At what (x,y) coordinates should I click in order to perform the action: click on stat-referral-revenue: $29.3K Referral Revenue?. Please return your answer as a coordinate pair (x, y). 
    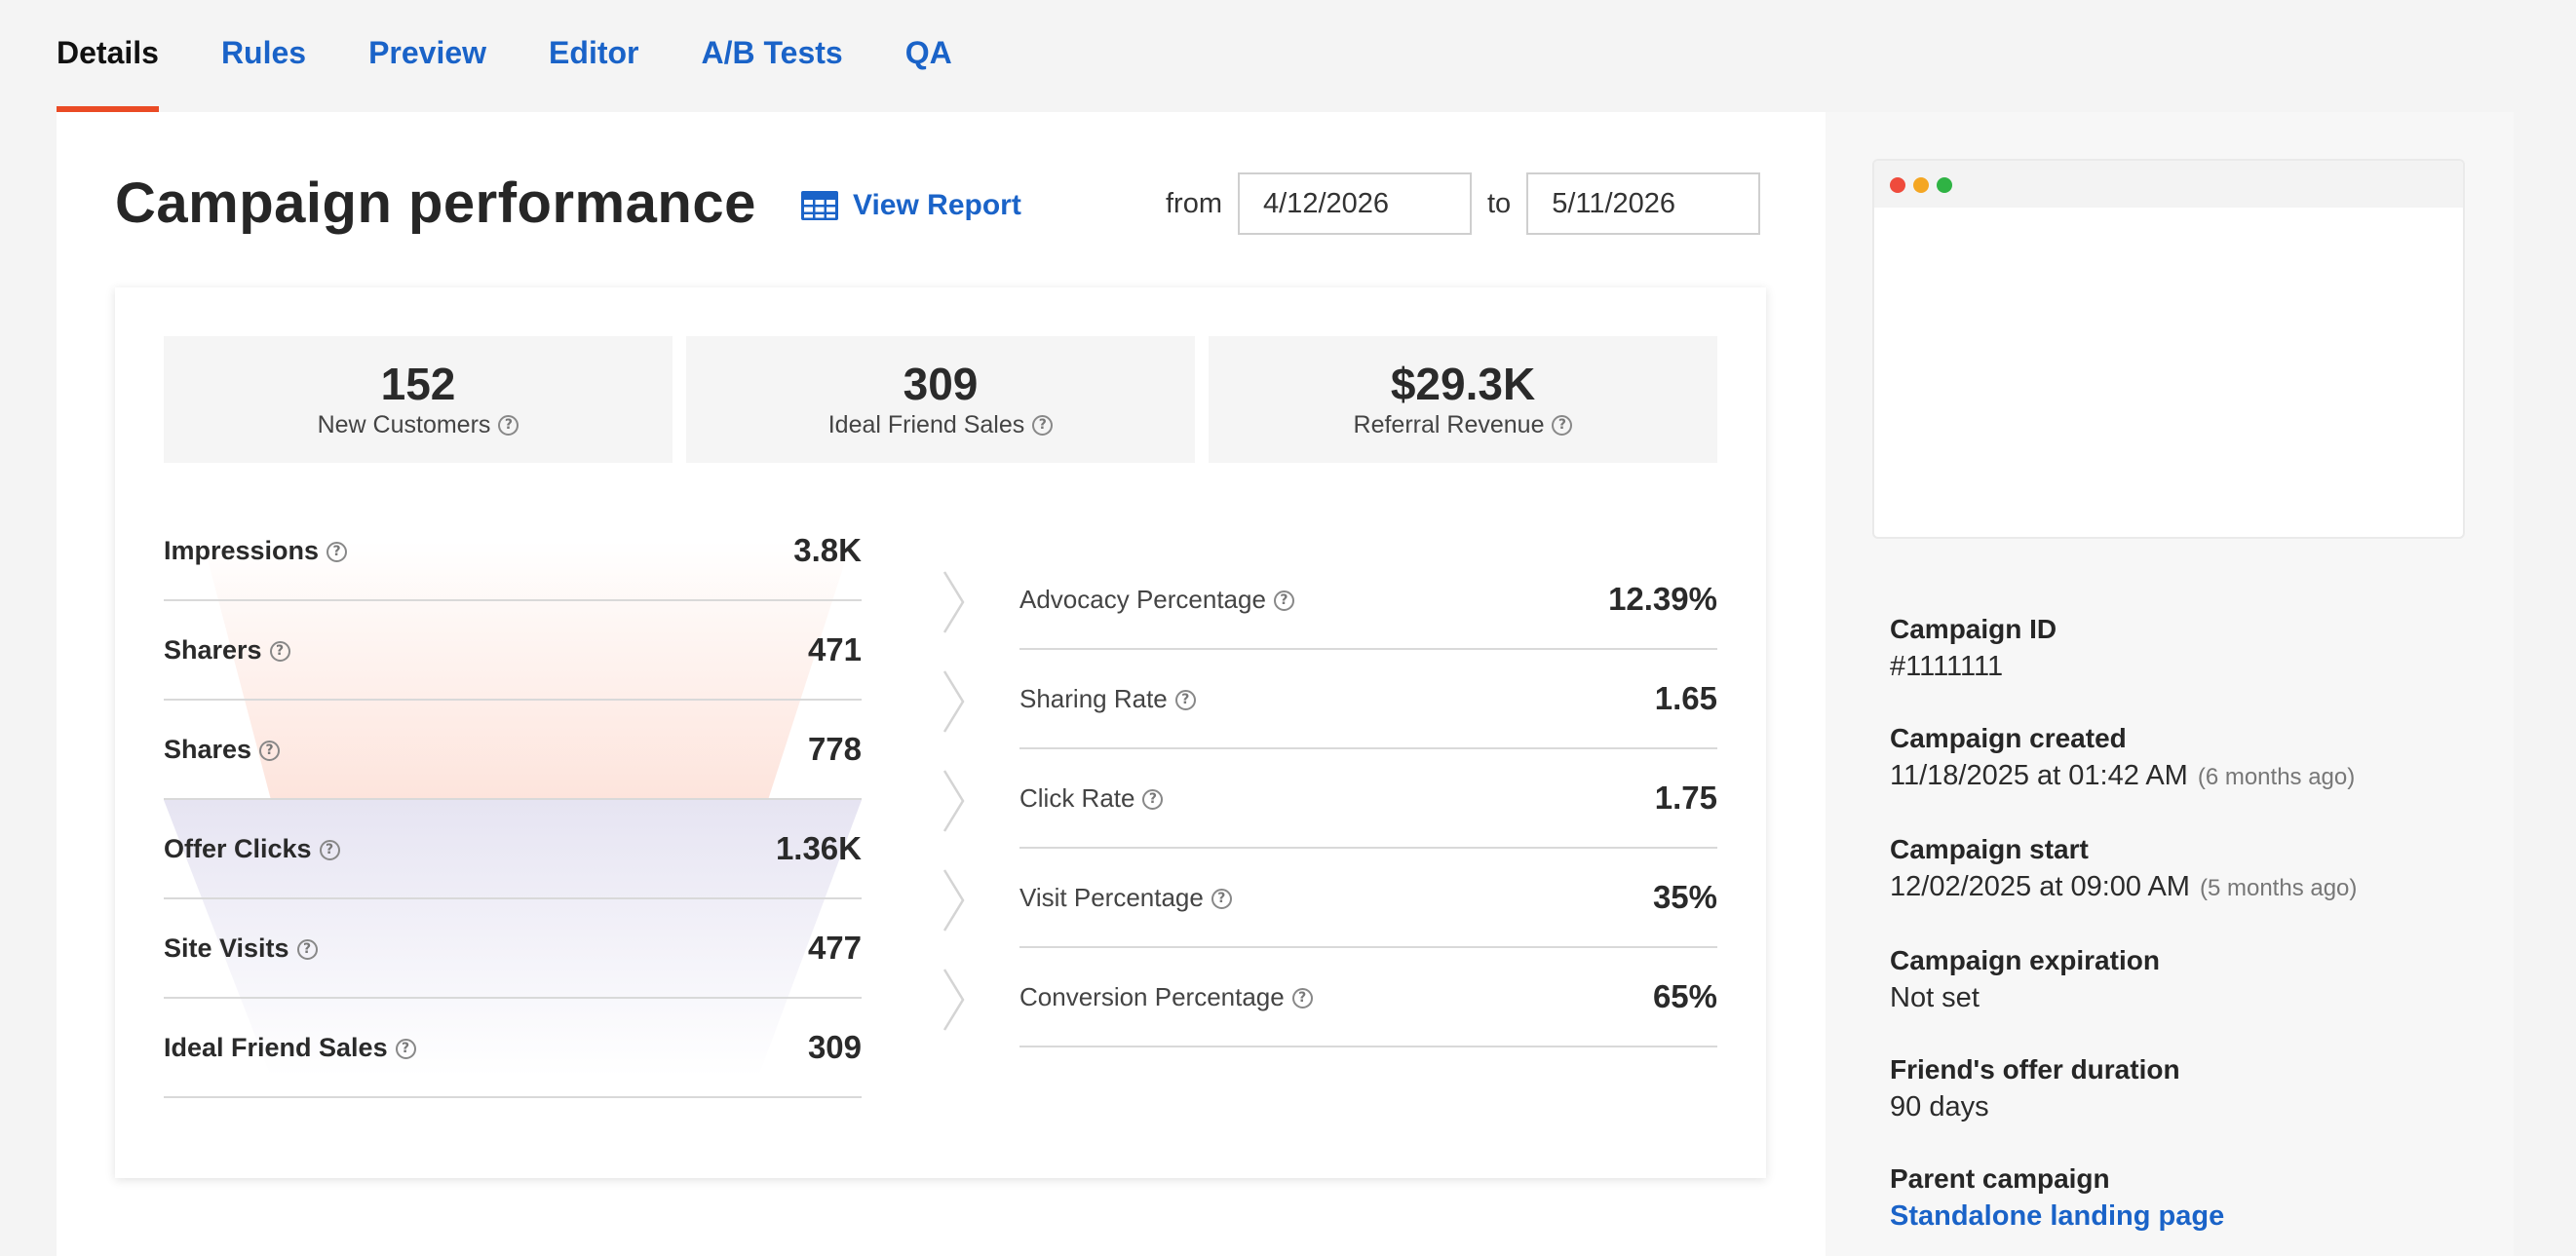
    Looking at the image, I should click on (1463, 399).